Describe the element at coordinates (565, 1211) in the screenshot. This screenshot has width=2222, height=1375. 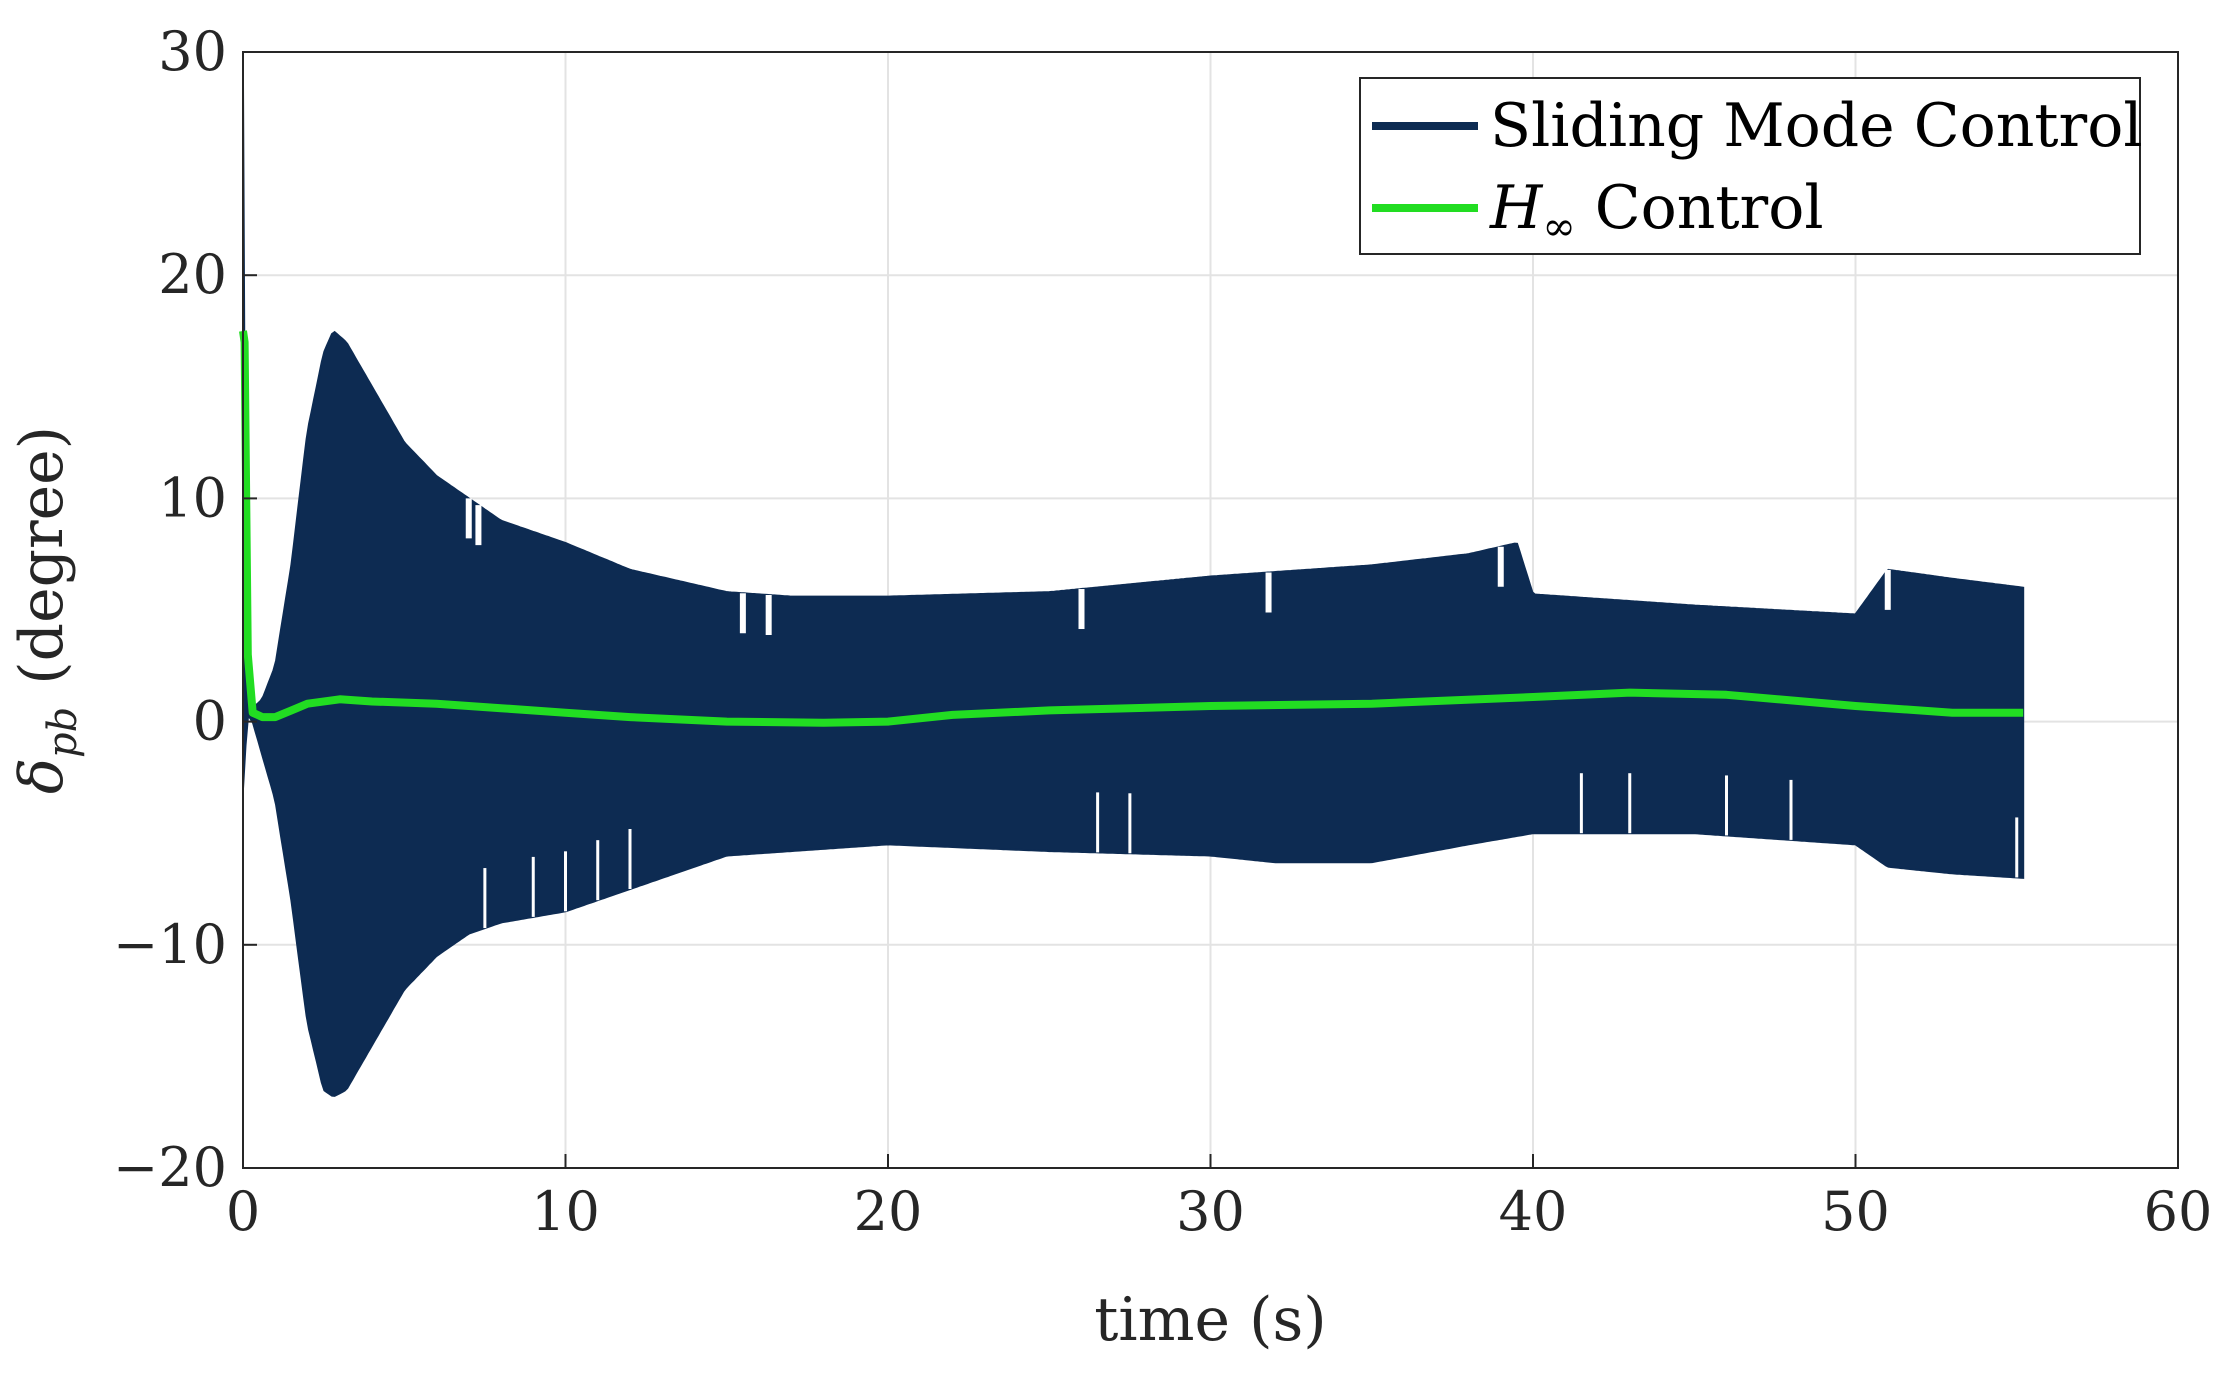
I see `x-tick-label: 10` at that location.